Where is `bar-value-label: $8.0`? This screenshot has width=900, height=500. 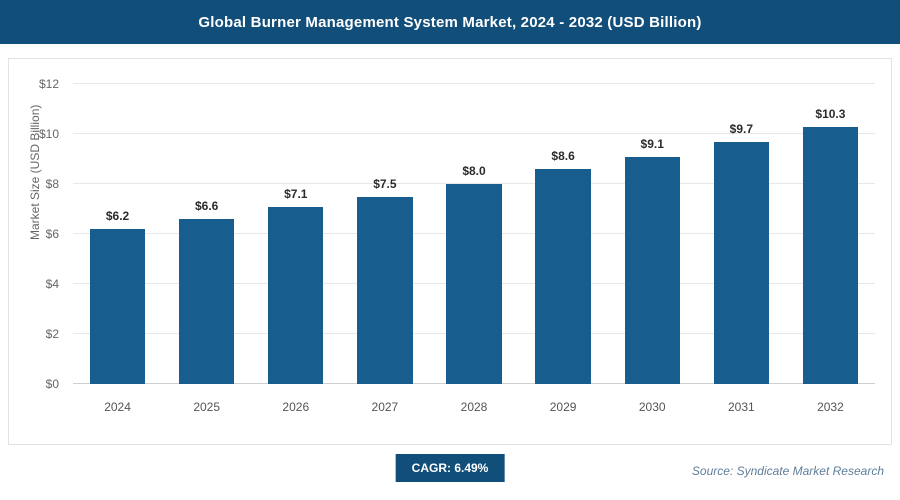
bar-value-label: $8.0 is located at coordinates (474, 171).